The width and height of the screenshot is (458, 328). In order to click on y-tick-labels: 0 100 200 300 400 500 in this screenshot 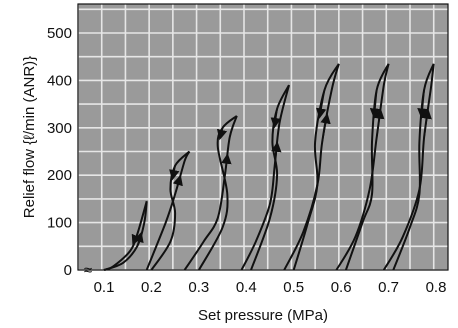, I will do `click(59, 152)`.